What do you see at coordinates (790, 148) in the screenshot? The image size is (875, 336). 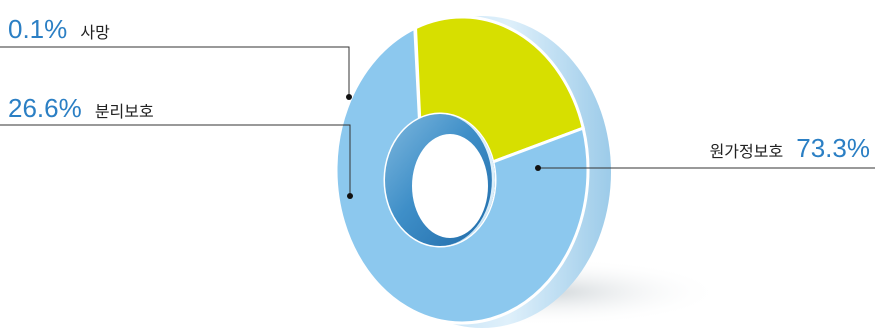 I see `label-home: 원가정보호 73.3%` at bounding box center [790, 148].